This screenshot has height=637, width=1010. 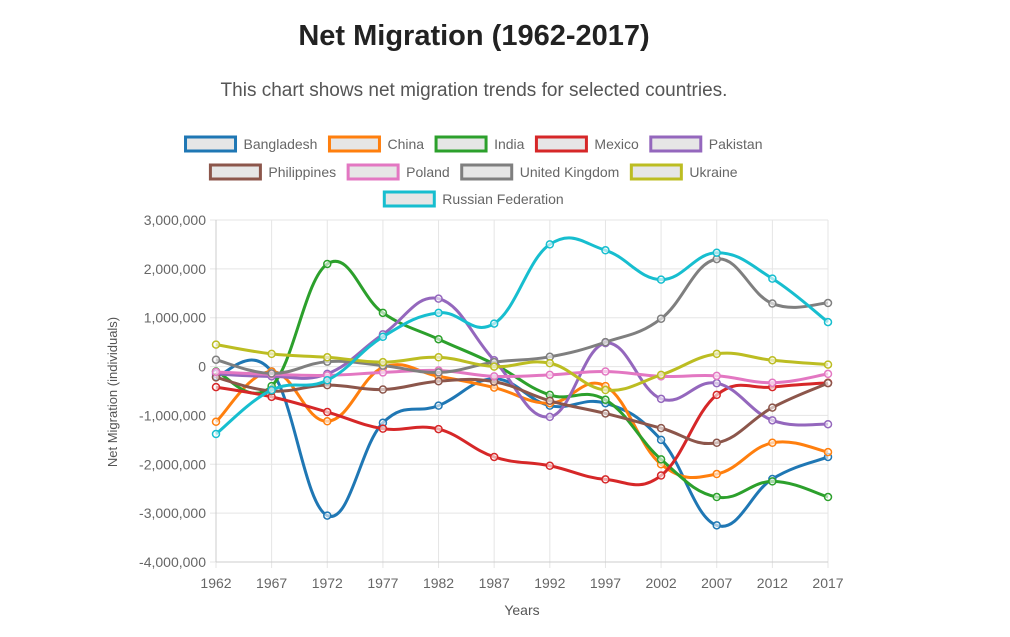 I want to click on y-tick-label: 2,000,000, so click(x=175, y=269).